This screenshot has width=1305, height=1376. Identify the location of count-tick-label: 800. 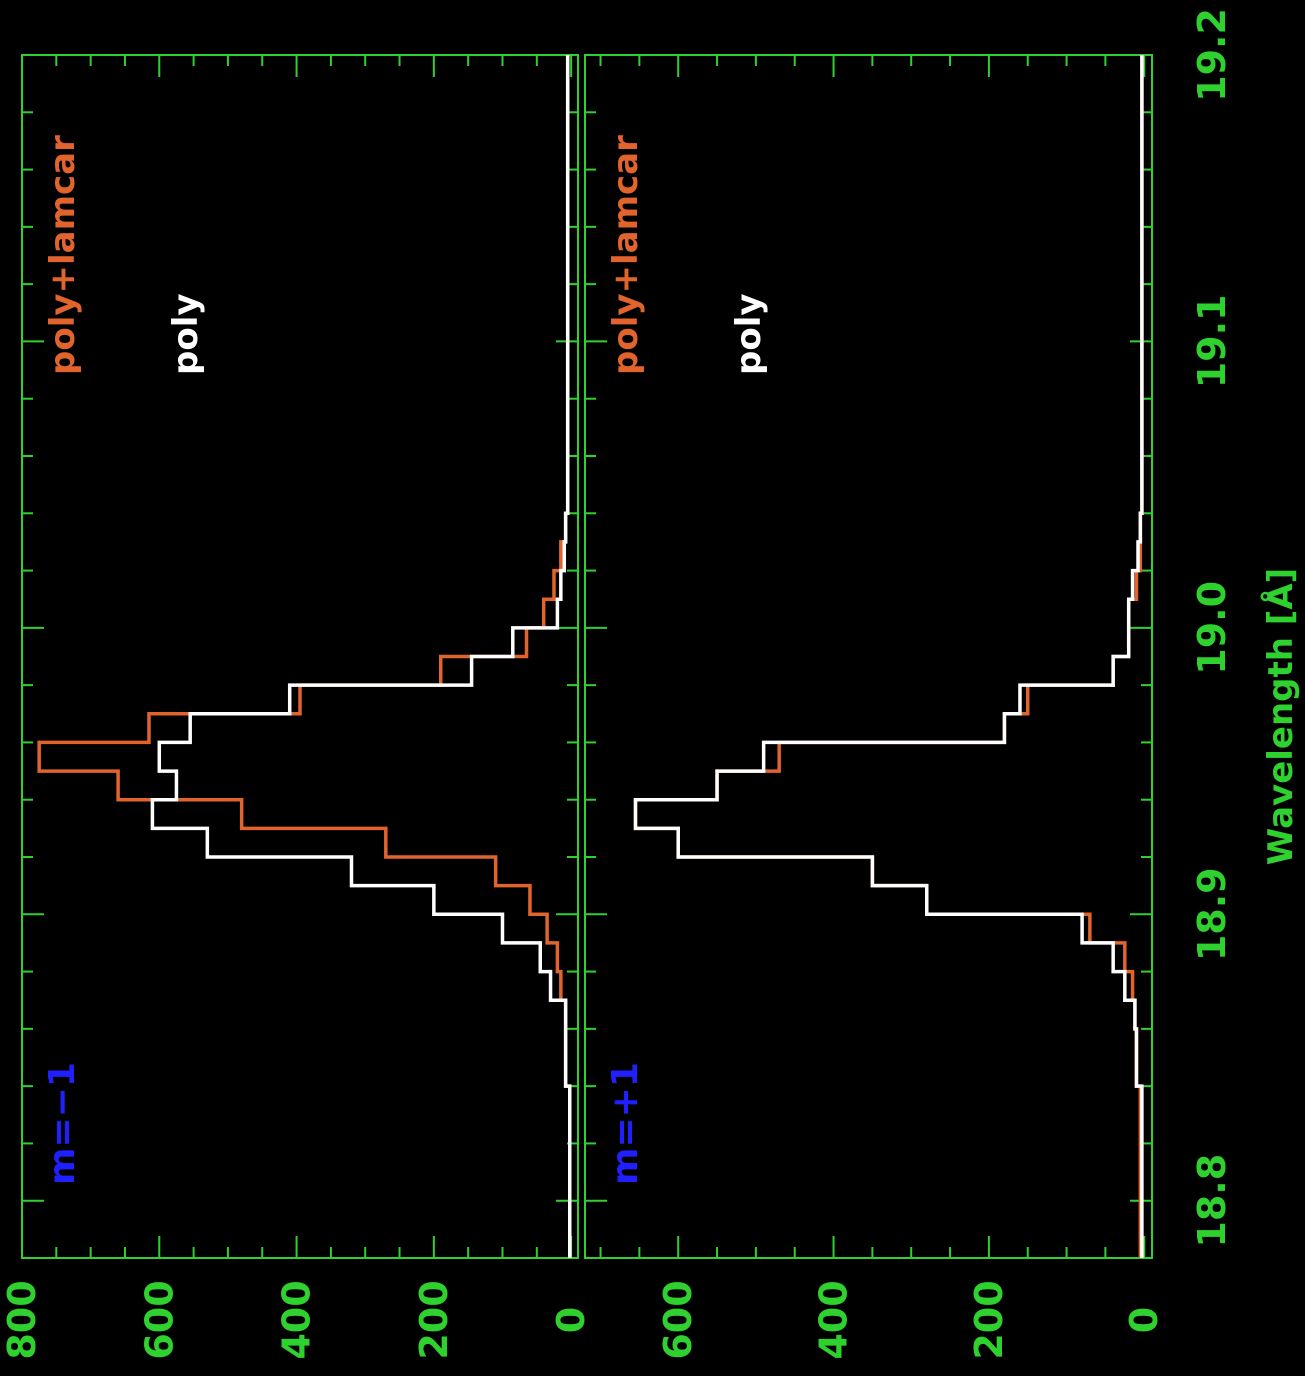
(22, 1319).